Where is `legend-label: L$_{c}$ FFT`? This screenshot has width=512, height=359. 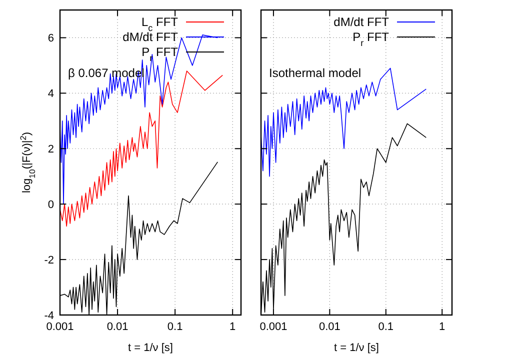
legend-label: L$_{c}$ FFT is located at coordinates (160, 24).